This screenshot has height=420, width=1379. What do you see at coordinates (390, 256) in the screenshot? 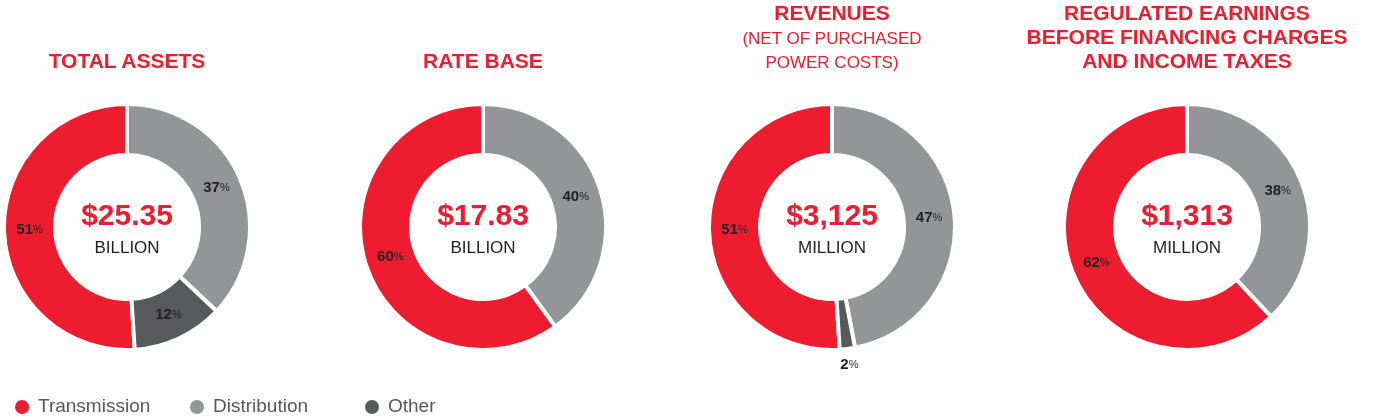
I see `data-label: 60%` at bounding box center [390, 256].